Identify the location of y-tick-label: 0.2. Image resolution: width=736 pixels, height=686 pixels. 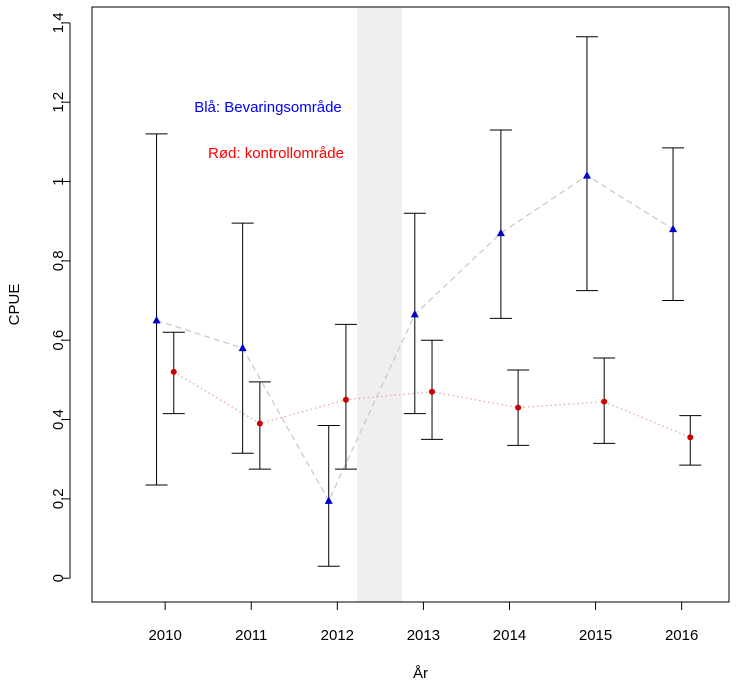
(58, 498).